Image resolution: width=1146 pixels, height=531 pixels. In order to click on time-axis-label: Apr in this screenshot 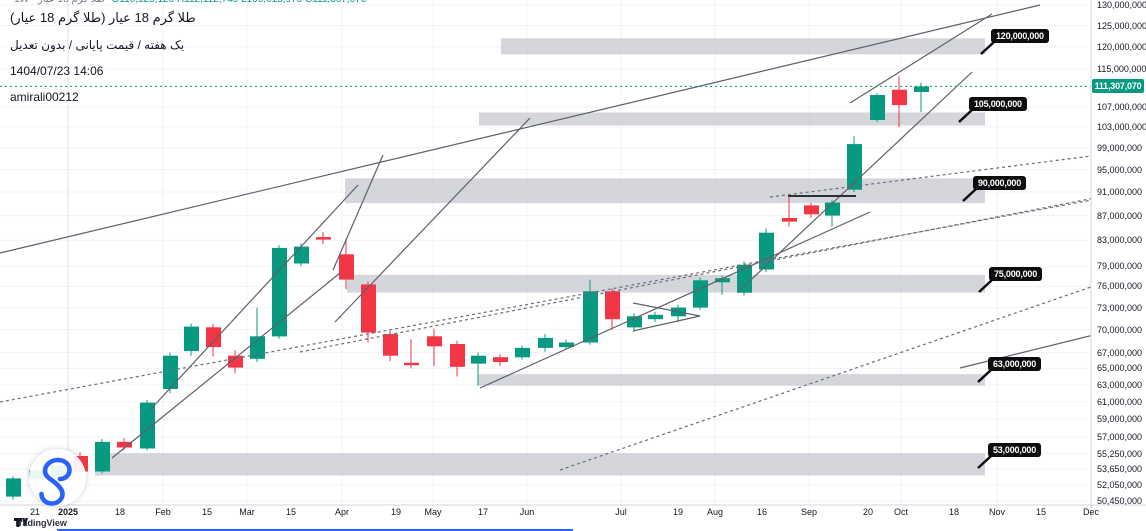, I will do `click(342, 512)`.